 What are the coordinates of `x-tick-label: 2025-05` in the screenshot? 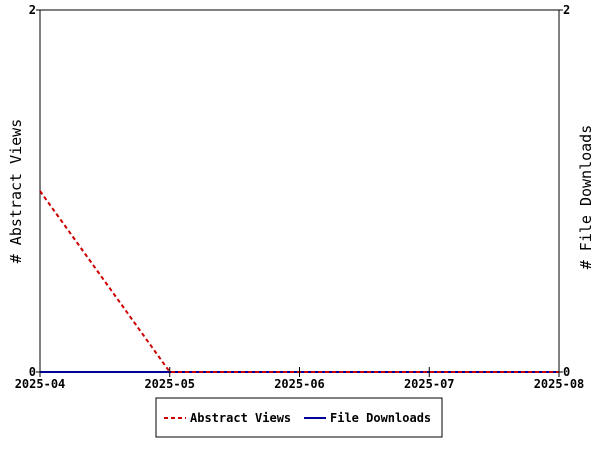 It's located at (169, 384).